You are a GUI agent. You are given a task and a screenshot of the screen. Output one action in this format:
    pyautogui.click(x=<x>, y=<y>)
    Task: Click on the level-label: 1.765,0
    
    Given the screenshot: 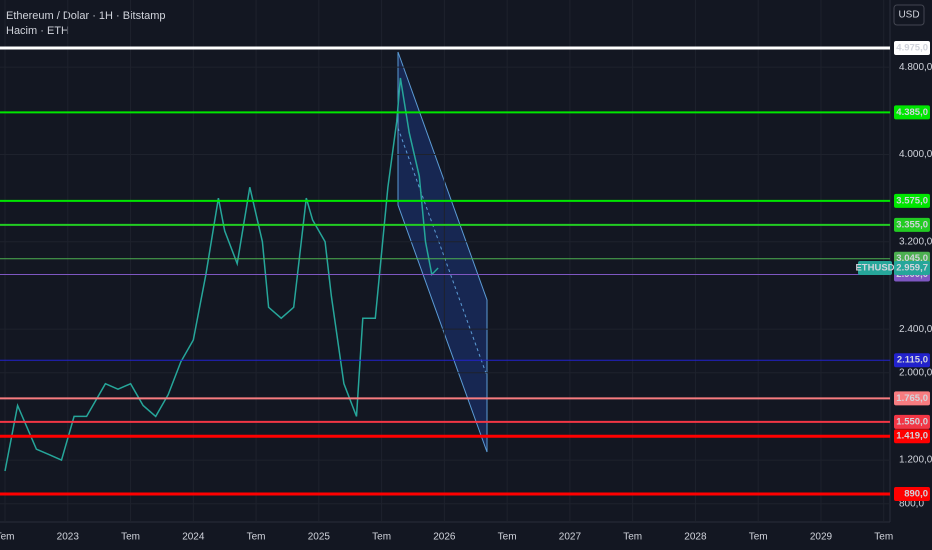 What is the action you would take?
    pyautogui.click(x=912, y=398)
    